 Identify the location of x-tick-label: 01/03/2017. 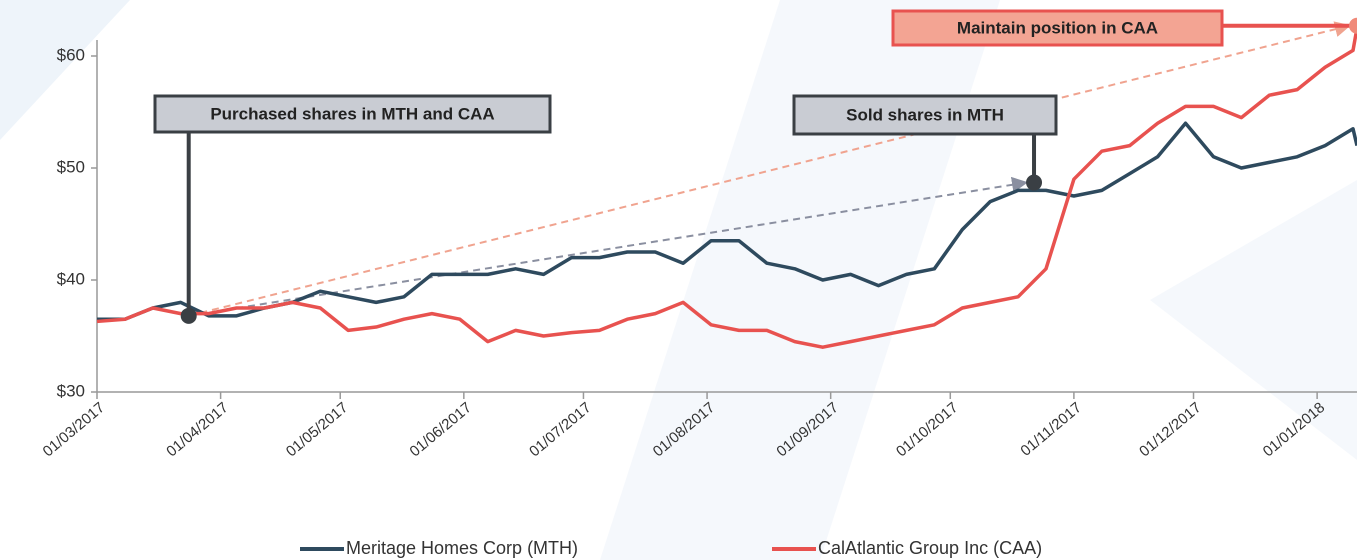
(74, 429).